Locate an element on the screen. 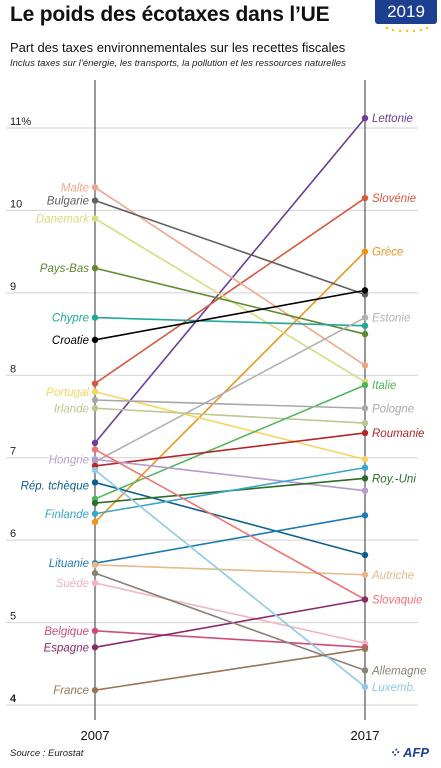 The height and width of the screenshot is (768, 441). y-tick-label: 6 is located at coordinates (13, 534).